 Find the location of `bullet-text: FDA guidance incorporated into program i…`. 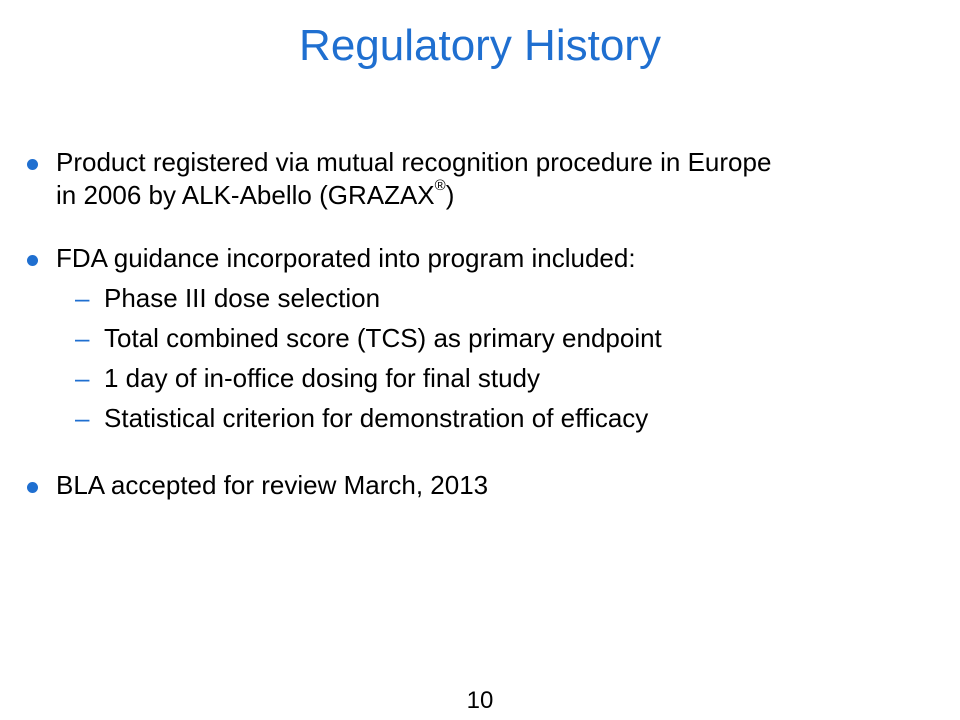

bullet-text: FDA guidance incorporated into program i… is located at coordinates (346, 258).